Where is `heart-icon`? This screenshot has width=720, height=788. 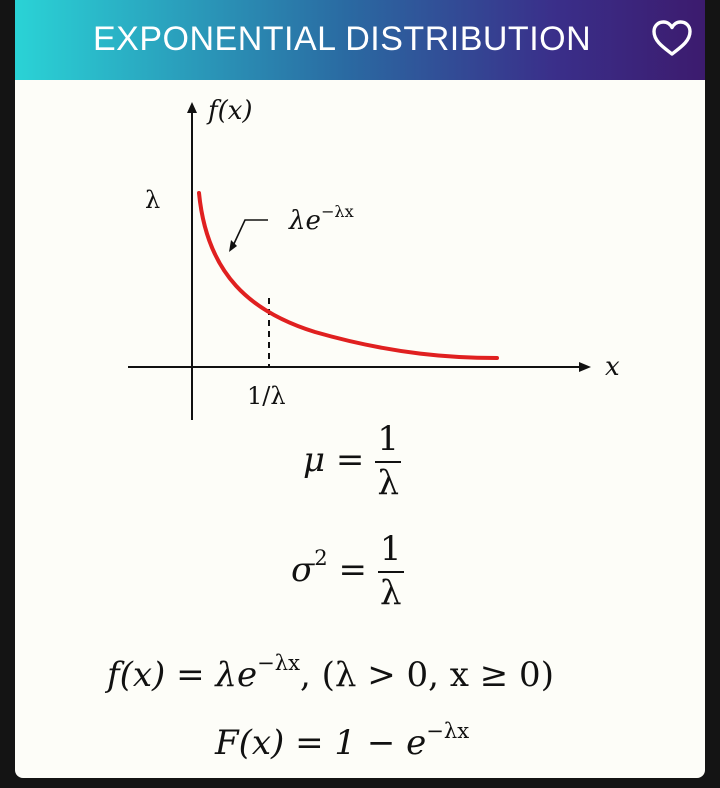
heart-icon is located at coordinates (672, 39).